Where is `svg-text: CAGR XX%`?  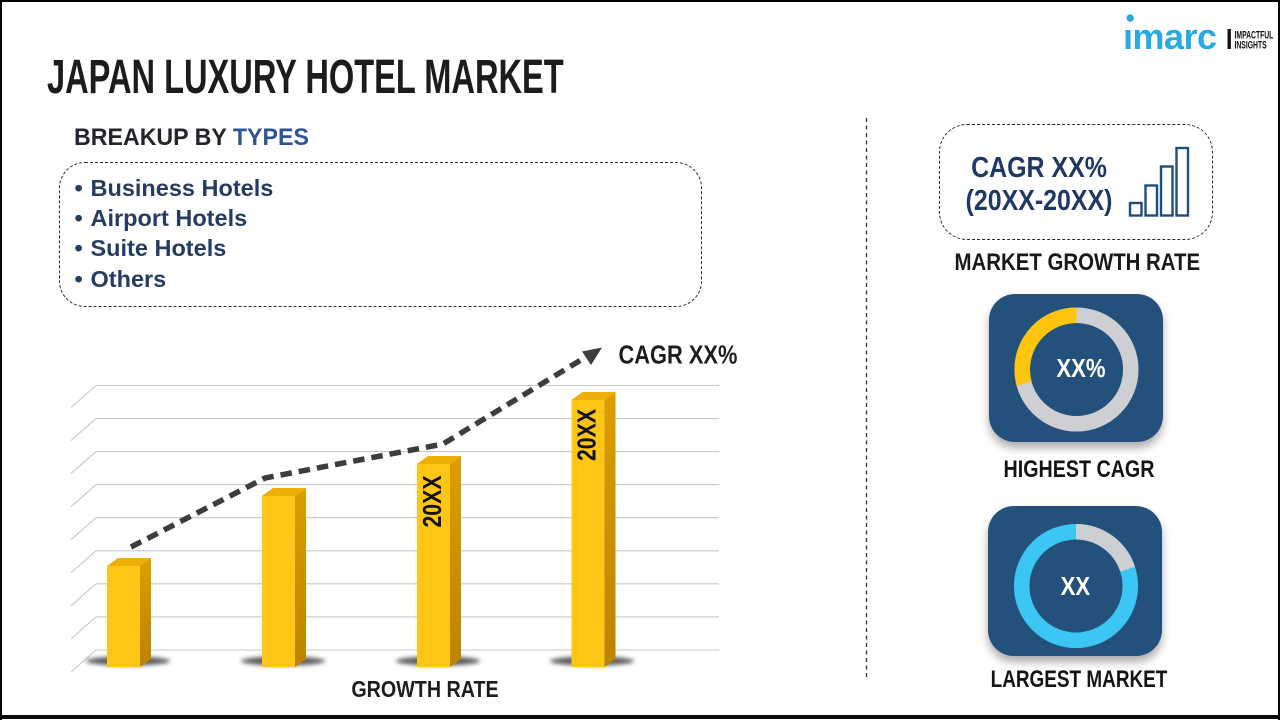
svg-text: CAGR XX% is located at coordinates (678, 355).